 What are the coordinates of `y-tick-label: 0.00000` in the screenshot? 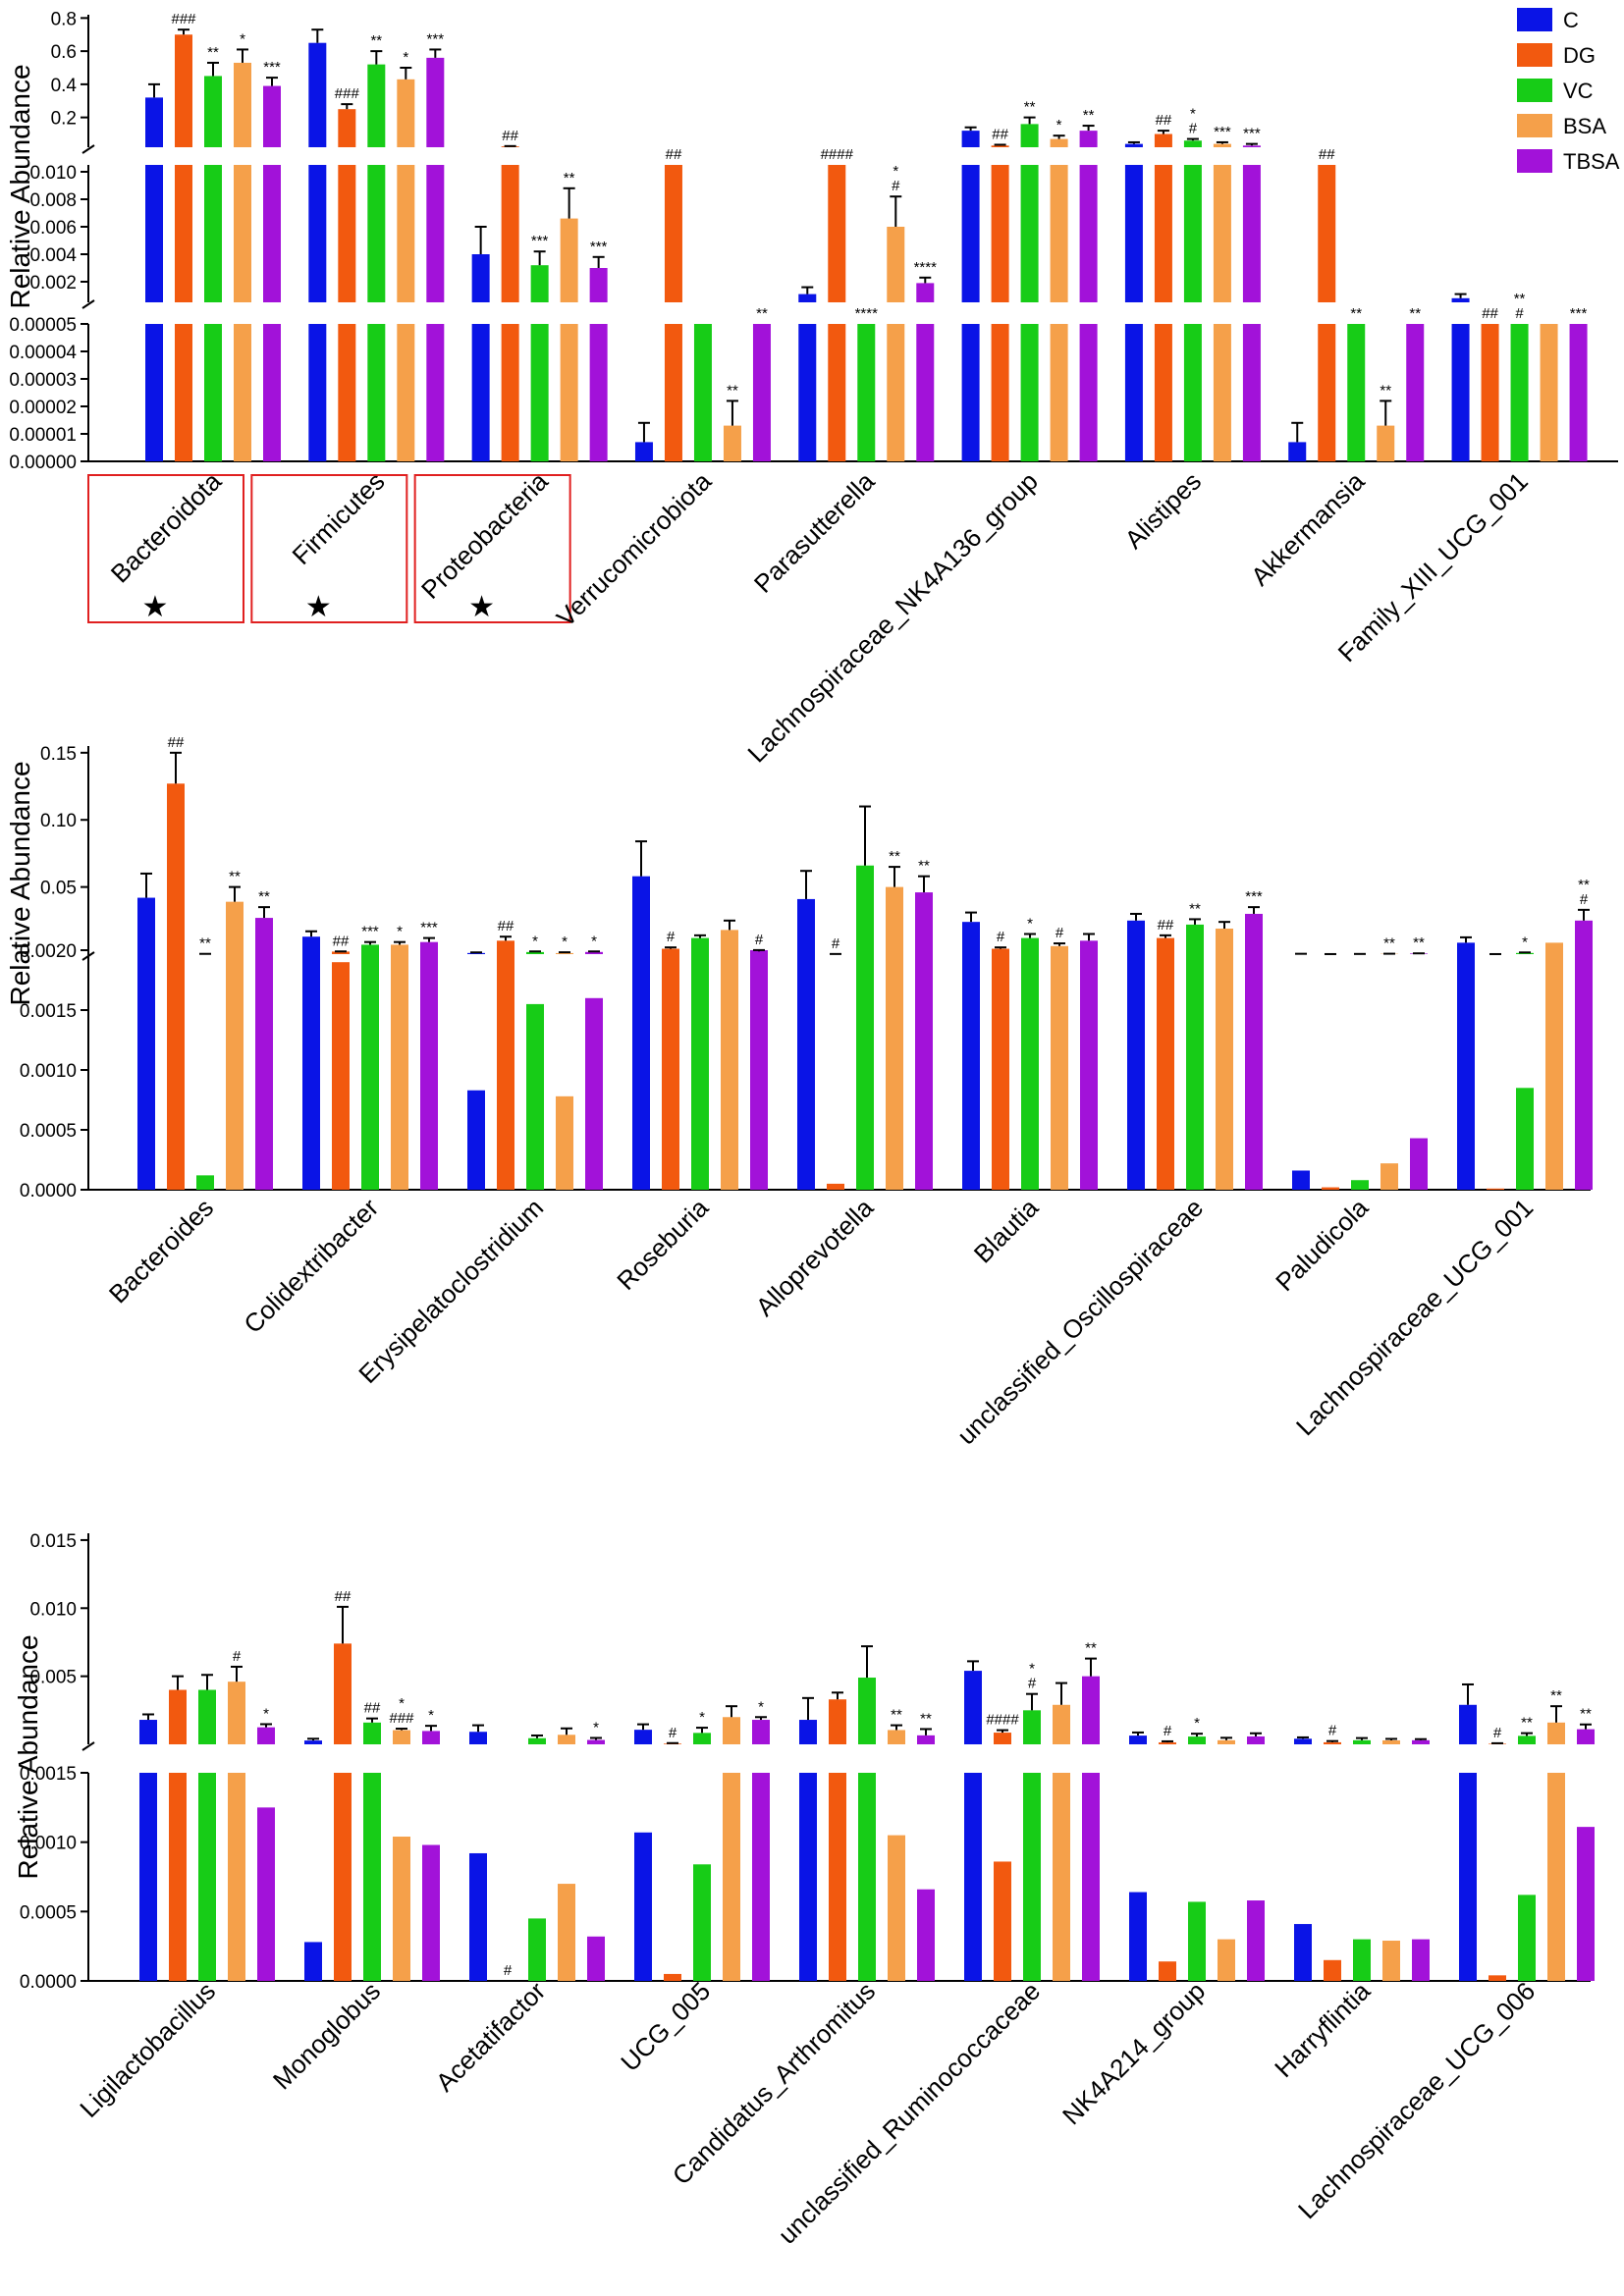 It's located at (43, 463).